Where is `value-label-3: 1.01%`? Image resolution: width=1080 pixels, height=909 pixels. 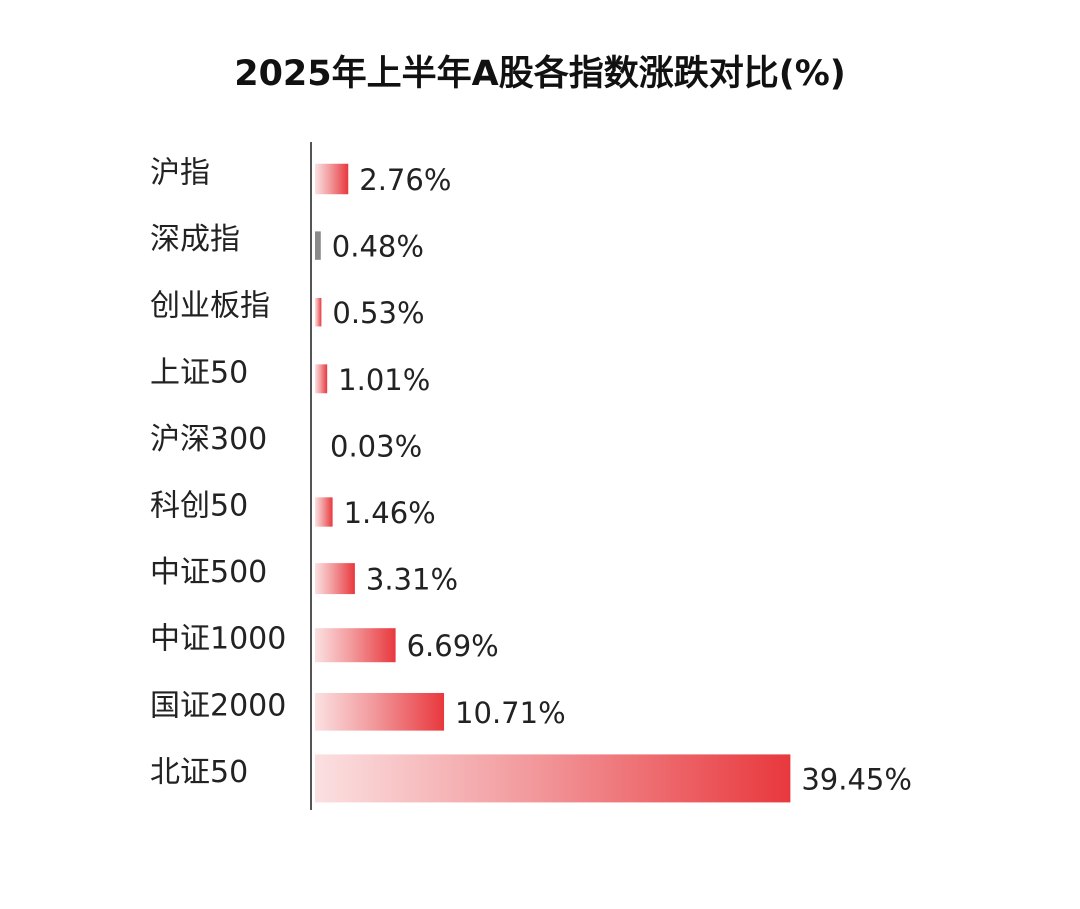 value-label-3: 1.01% is located at coordinates (384, 380).